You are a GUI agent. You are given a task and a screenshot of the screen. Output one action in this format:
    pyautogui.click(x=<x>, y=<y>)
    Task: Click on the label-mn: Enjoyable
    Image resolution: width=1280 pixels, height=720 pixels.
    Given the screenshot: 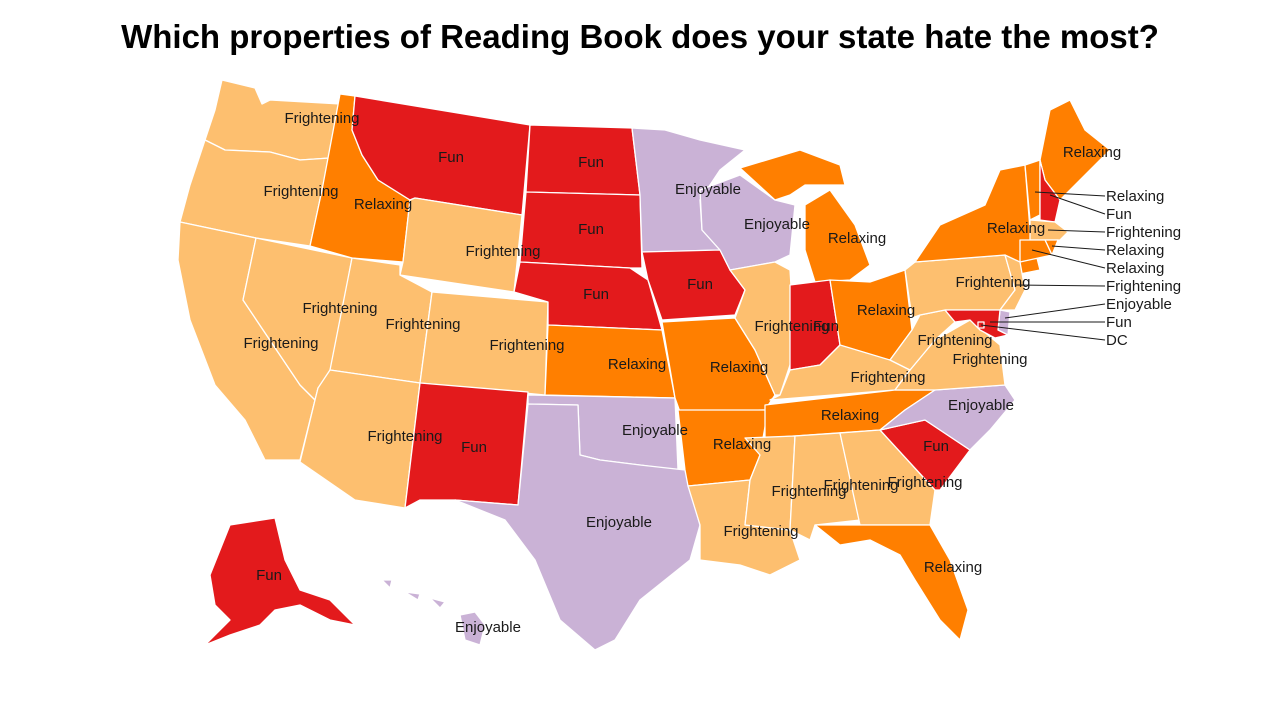 What is the action you would take?
    pyautogui.click(x=708, y=189)
    